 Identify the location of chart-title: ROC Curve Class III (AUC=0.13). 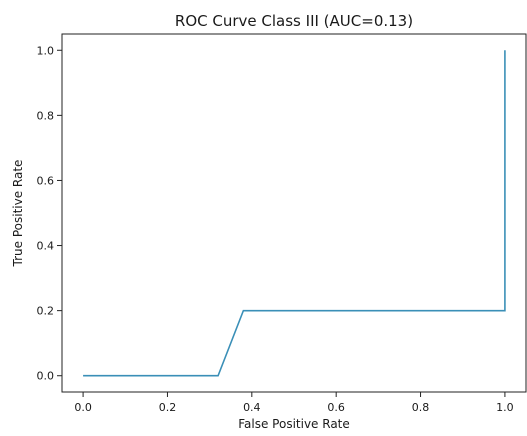
(294, 21).